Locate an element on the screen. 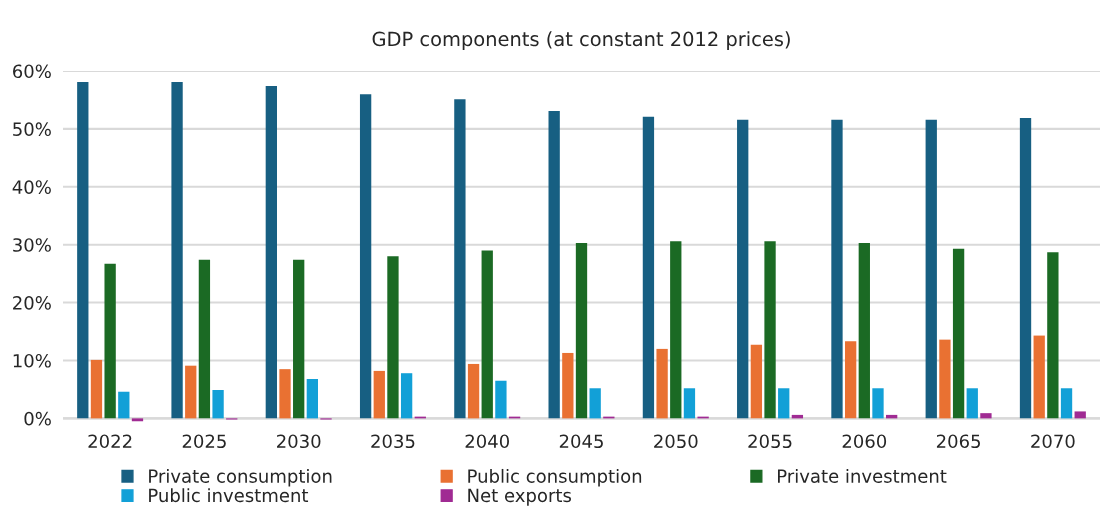 This screenshot has height=532, width=1101. legend-label: Net exports is located at coordinates (519, 497).